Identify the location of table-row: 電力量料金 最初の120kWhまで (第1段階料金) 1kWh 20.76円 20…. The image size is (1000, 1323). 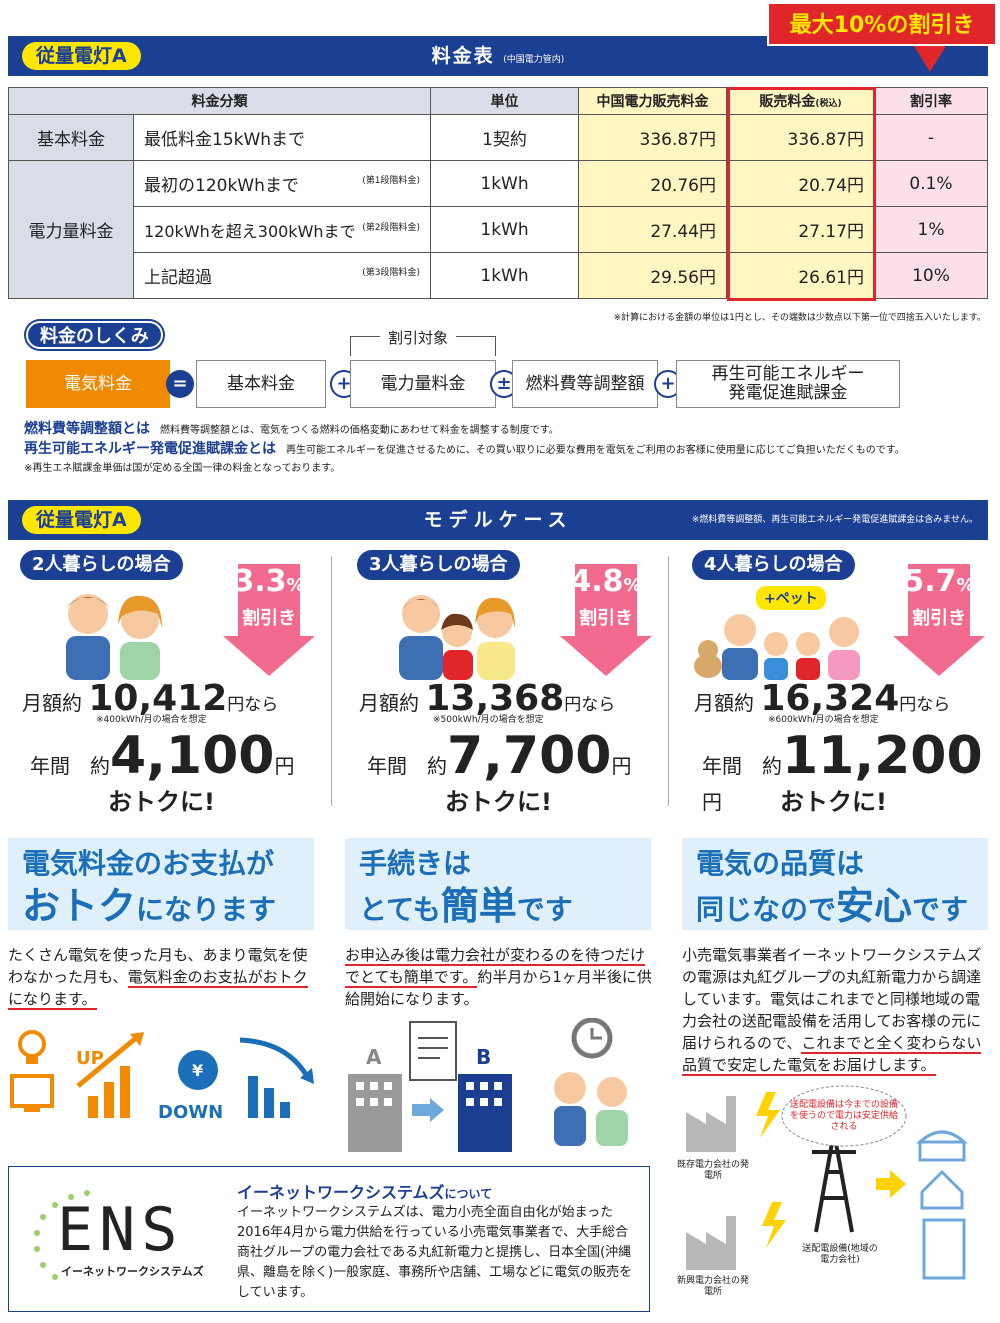
(498, 229).